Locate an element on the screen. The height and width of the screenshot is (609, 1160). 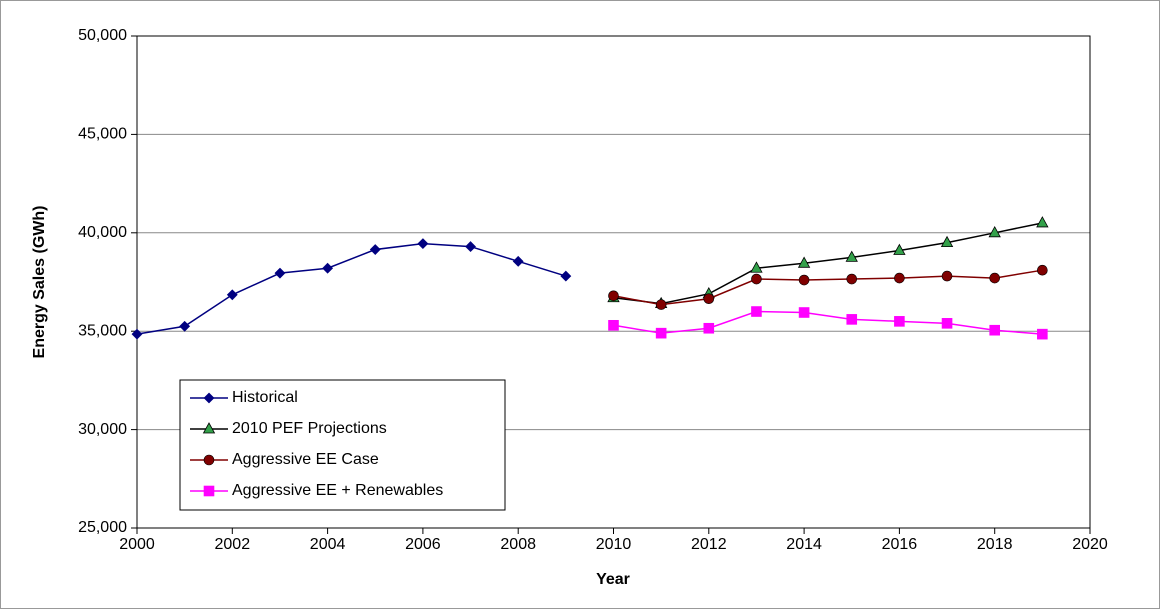
y-tick-label: 40,000 is located at coordinates (102, 232).